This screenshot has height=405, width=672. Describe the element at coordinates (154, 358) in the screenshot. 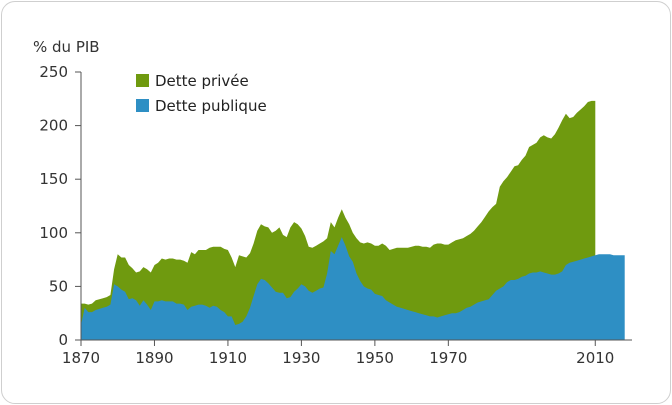

I see `x-tick-label: 1890` at that location.